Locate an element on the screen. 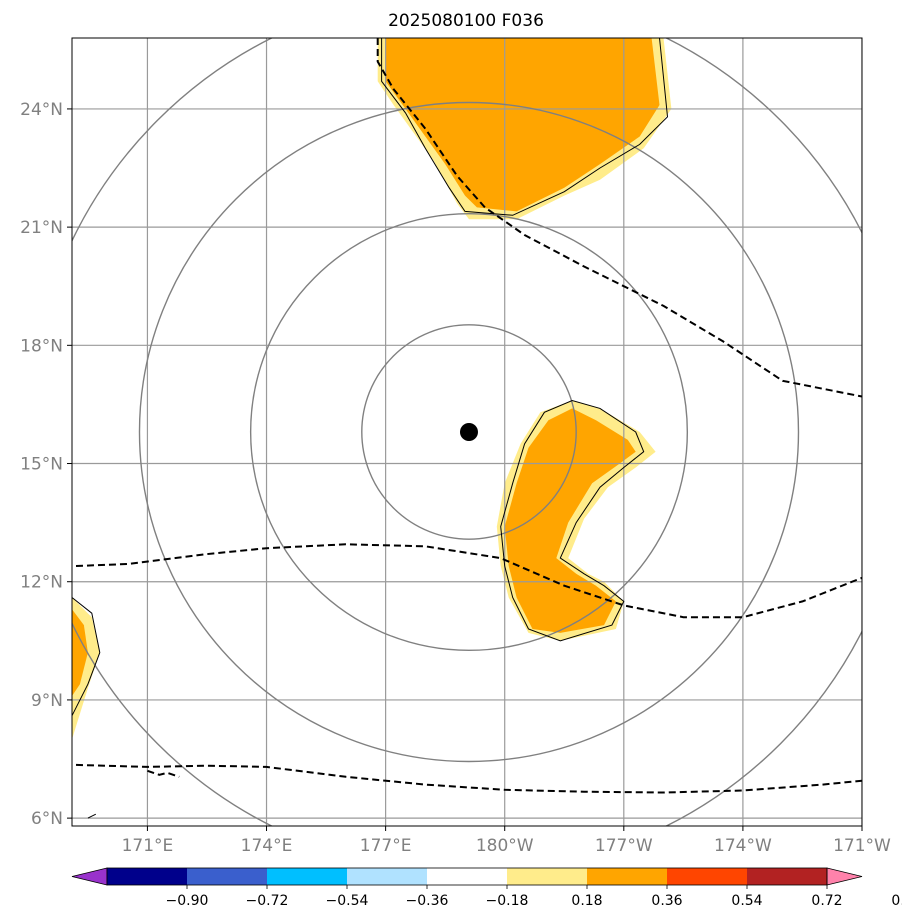 The image size is (902, 924). colorbar-tick-label: 0.72 is located at coordinates (826, 901).